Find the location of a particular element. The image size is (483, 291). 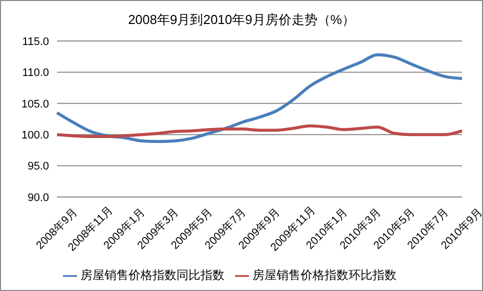

y-tick-label: 115.0 is located at coordinates (35, 42).